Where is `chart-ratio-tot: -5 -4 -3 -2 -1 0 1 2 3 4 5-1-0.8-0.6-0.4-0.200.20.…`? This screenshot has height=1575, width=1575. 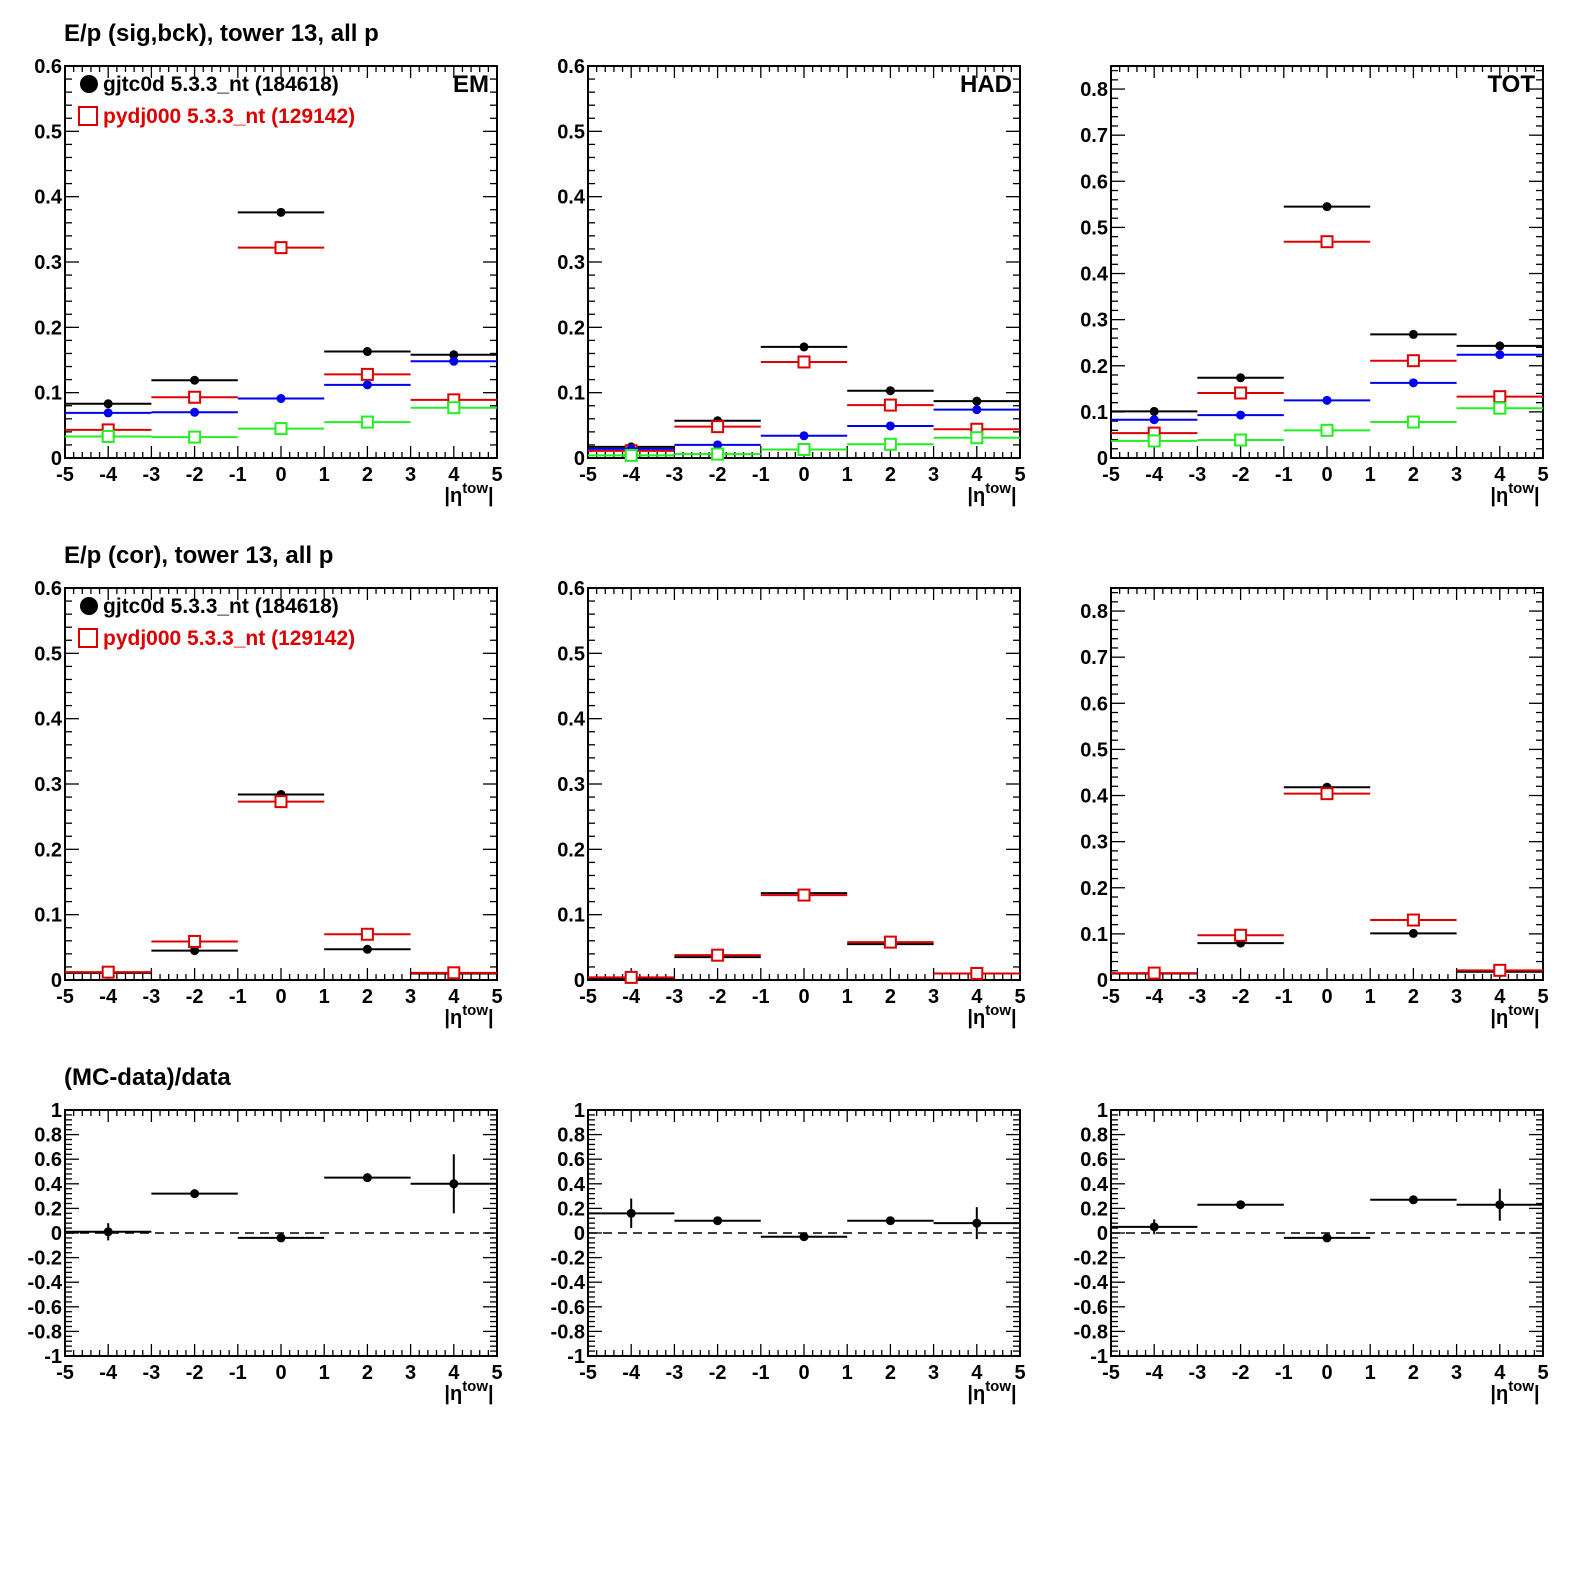
chart-ratio-tot: -5 -4 -3 -2 -1 0 1 2 3 4 5-1-0.8-0.6-0.4-0.200.20.… is located at coordinates (1311, 1252).